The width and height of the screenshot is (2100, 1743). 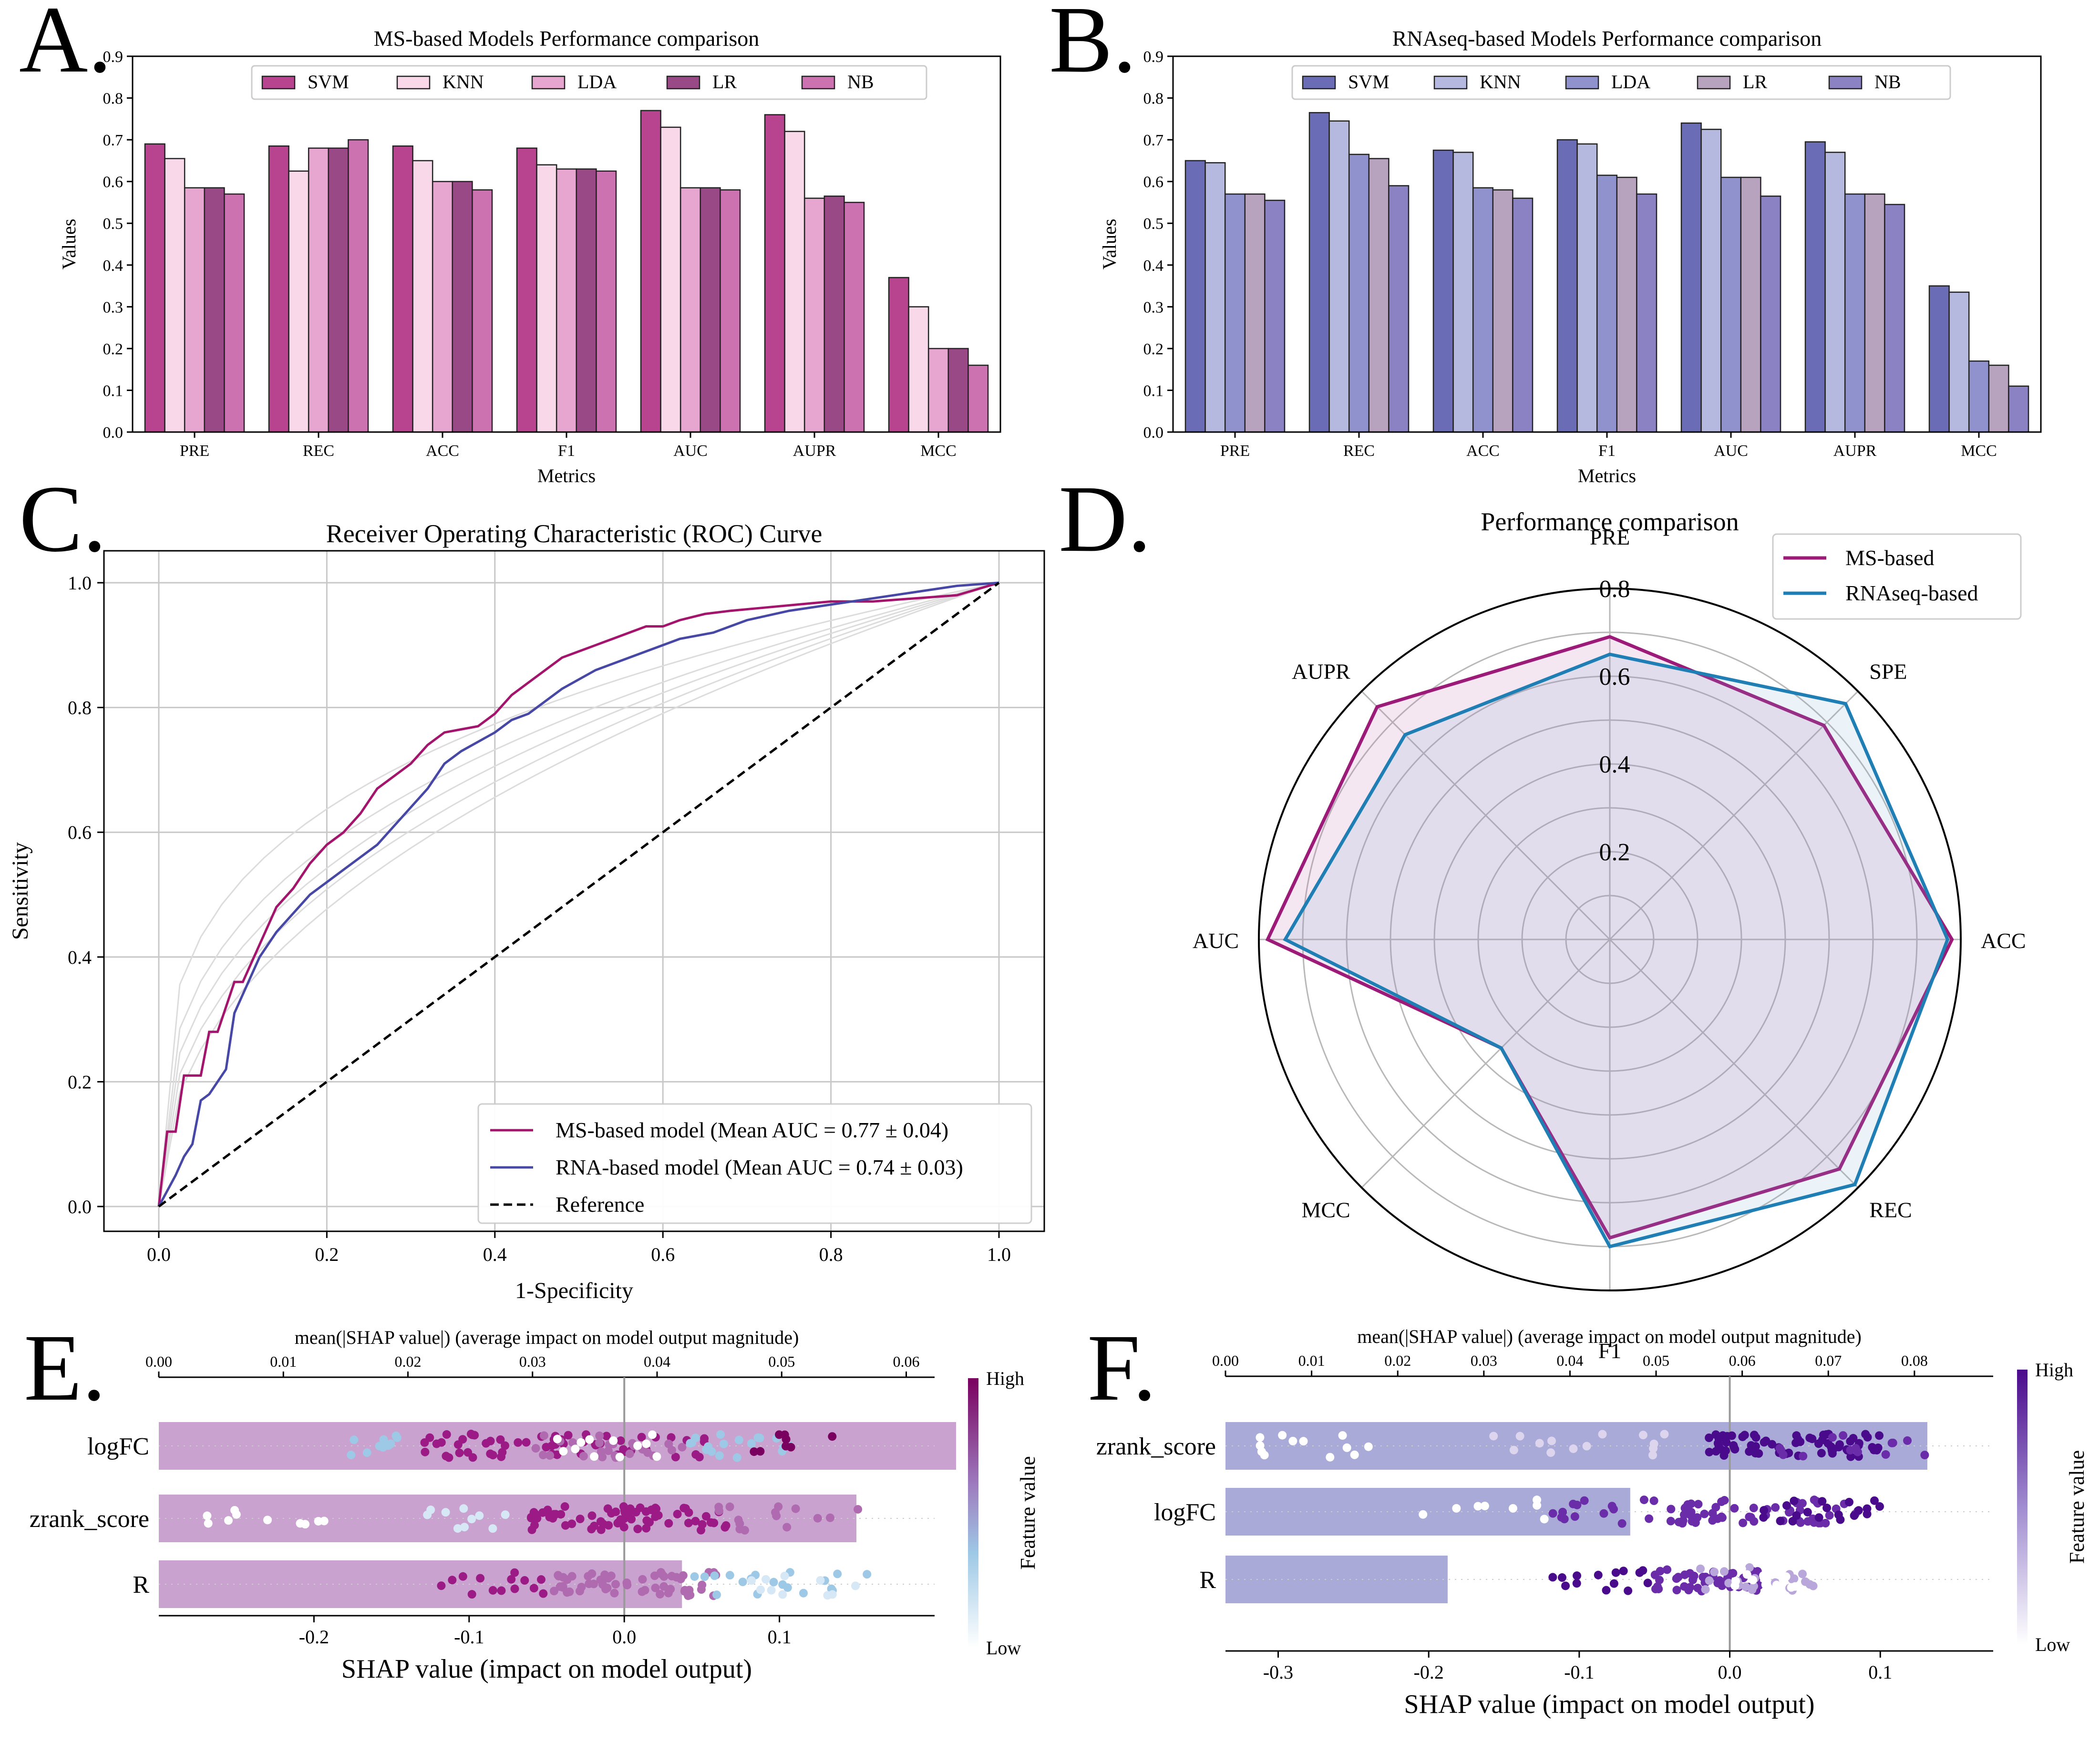 What do you see at coordinates (1153, 140) in the screenshot?
I see `y-tick-label: 0.7` at bounding box center [1153, 140].